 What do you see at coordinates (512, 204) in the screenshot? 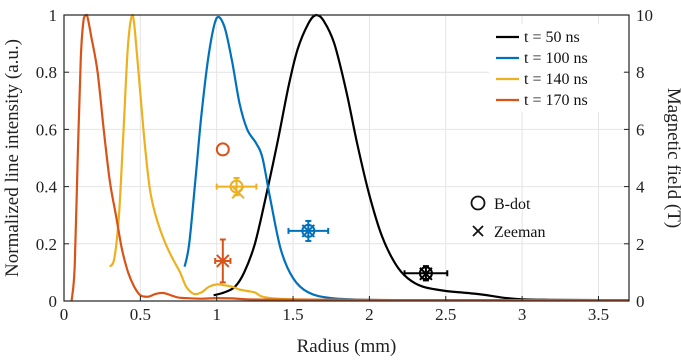
I see `marker-legend-label-1: B-dot` at bounding box center [512, 204].